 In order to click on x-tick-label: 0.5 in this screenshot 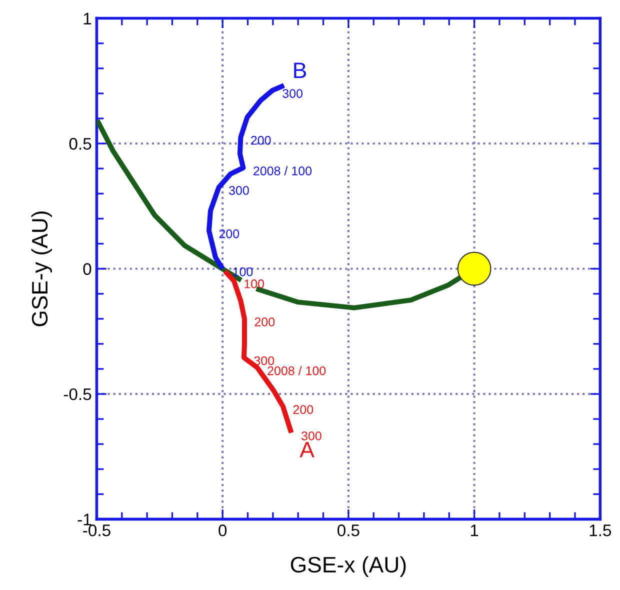, I will do `click(349, 530)`.